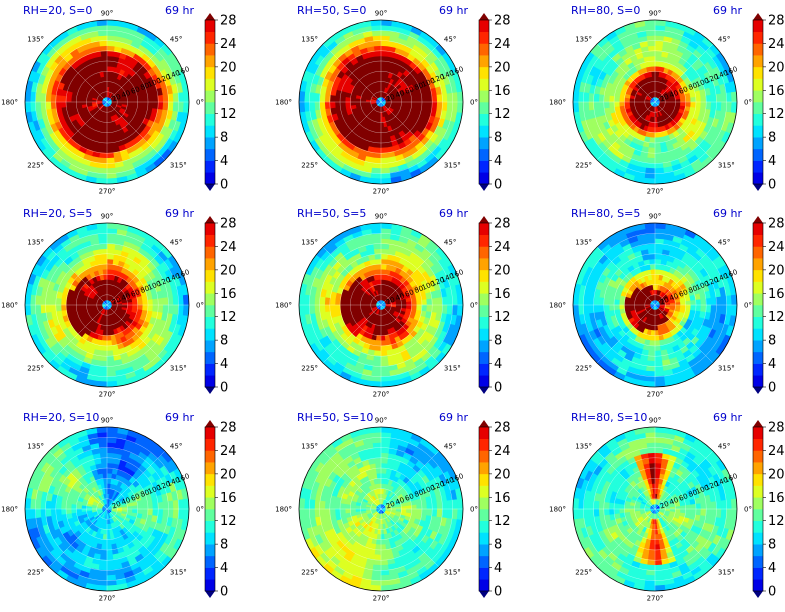 The width and height of the screenshot is (785, 612). I want to click on panel-title: RH=20, S=10, so click(61, 417).